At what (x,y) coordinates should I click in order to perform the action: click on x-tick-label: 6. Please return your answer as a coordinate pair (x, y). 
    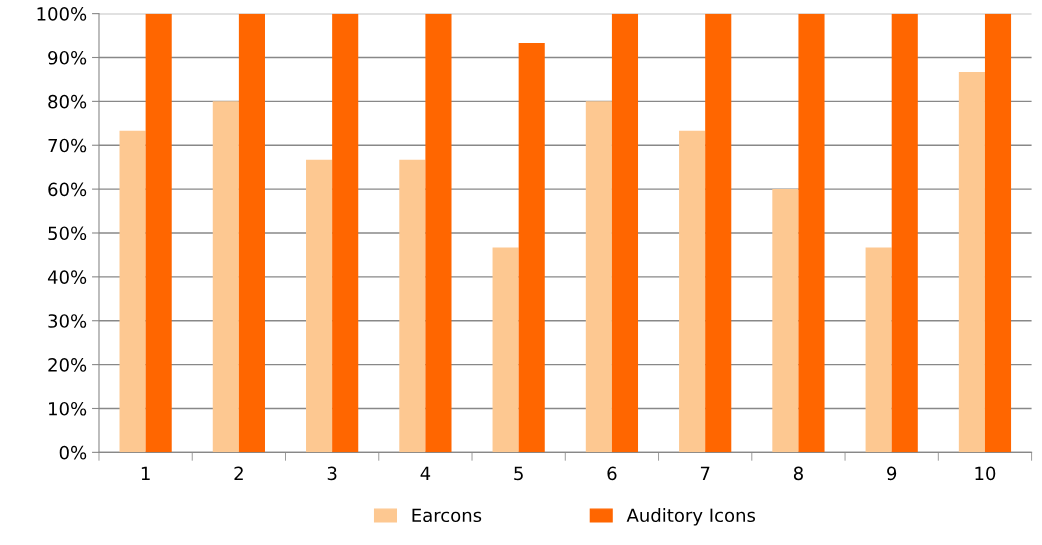
    Looking at the image, I should click on (612, 473).